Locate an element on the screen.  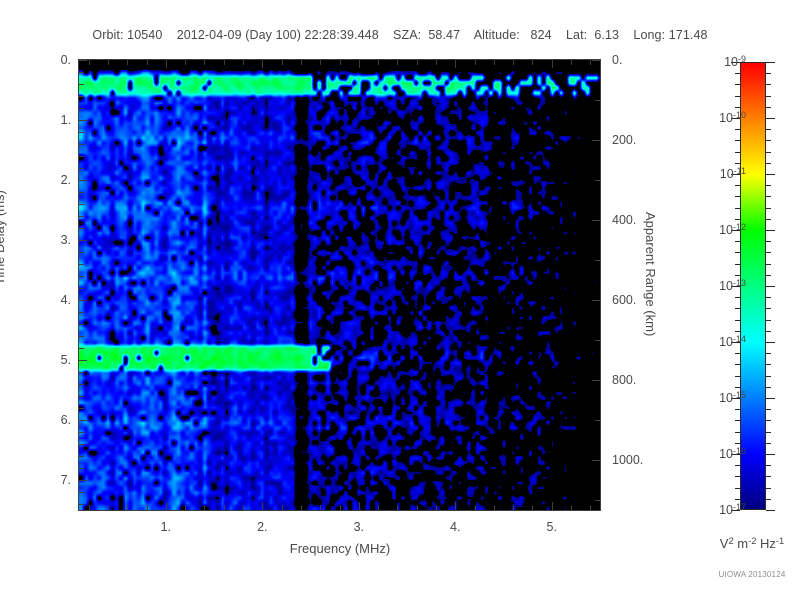
colorbar-tick-label: 10-14 is located at coordinates (732, 341).